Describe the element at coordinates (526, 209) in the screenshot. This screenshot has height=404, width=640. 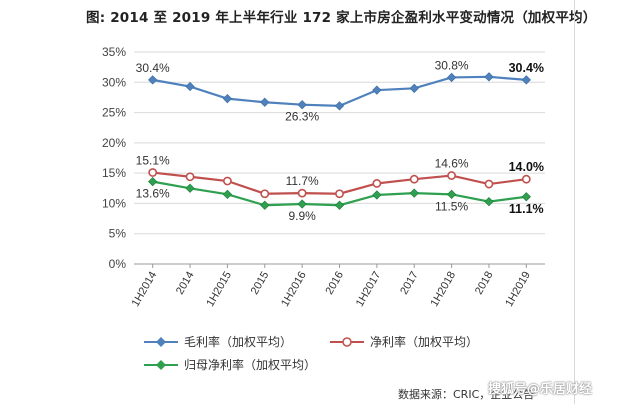
I see `data-label: 11.1%` at that location.